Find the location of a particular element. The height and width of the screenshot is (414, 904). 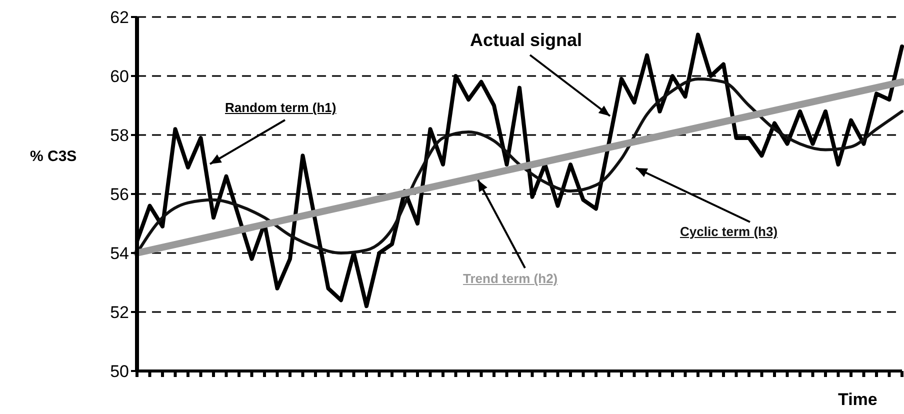

annotation: Random term (h1) is located at coordinates (280, 107).